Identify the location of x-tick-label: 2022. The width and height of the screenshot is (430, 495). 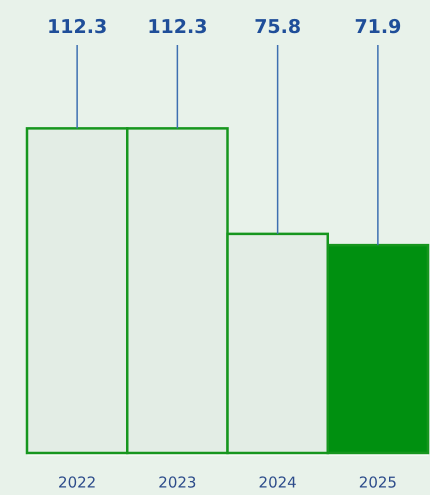
(77, 483).